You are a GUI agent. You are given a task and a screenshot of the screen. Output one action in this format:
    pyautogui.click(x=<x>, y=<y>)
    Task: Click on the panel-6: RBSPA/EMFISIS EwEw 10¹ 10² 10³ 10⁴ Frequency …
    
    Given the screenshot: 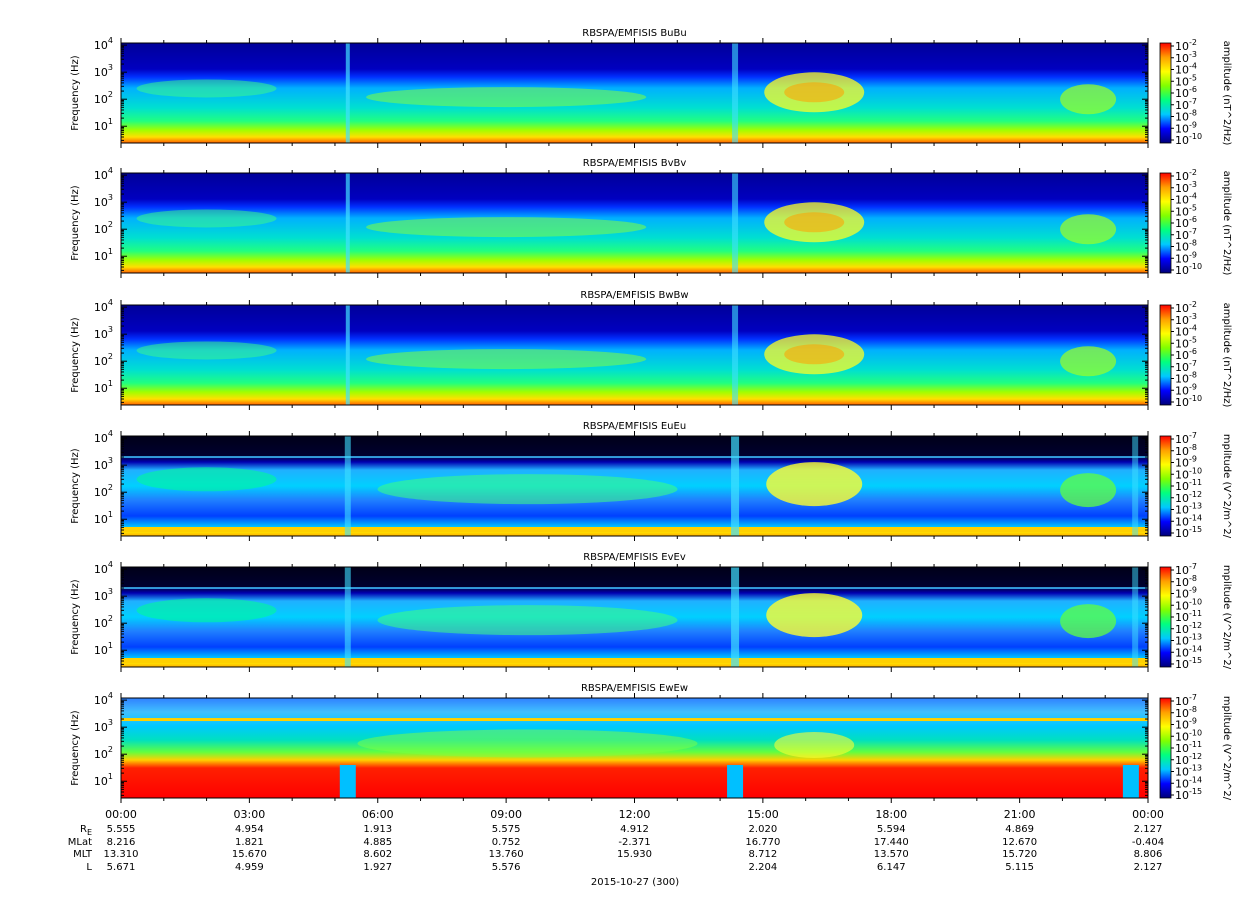 What is the action you would take?
    pyautogui.click(x=651, y=743)
    